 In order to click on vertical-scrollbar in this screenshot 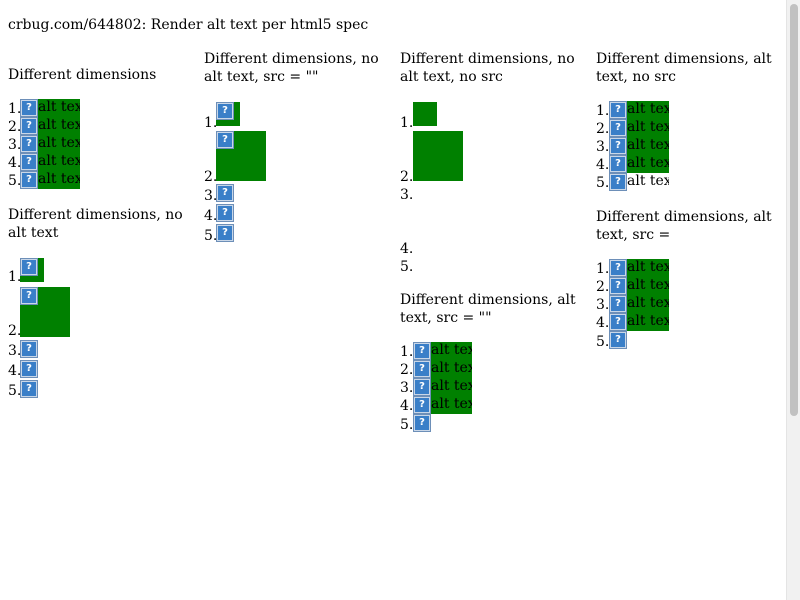, I will do `click(793, 300)`.